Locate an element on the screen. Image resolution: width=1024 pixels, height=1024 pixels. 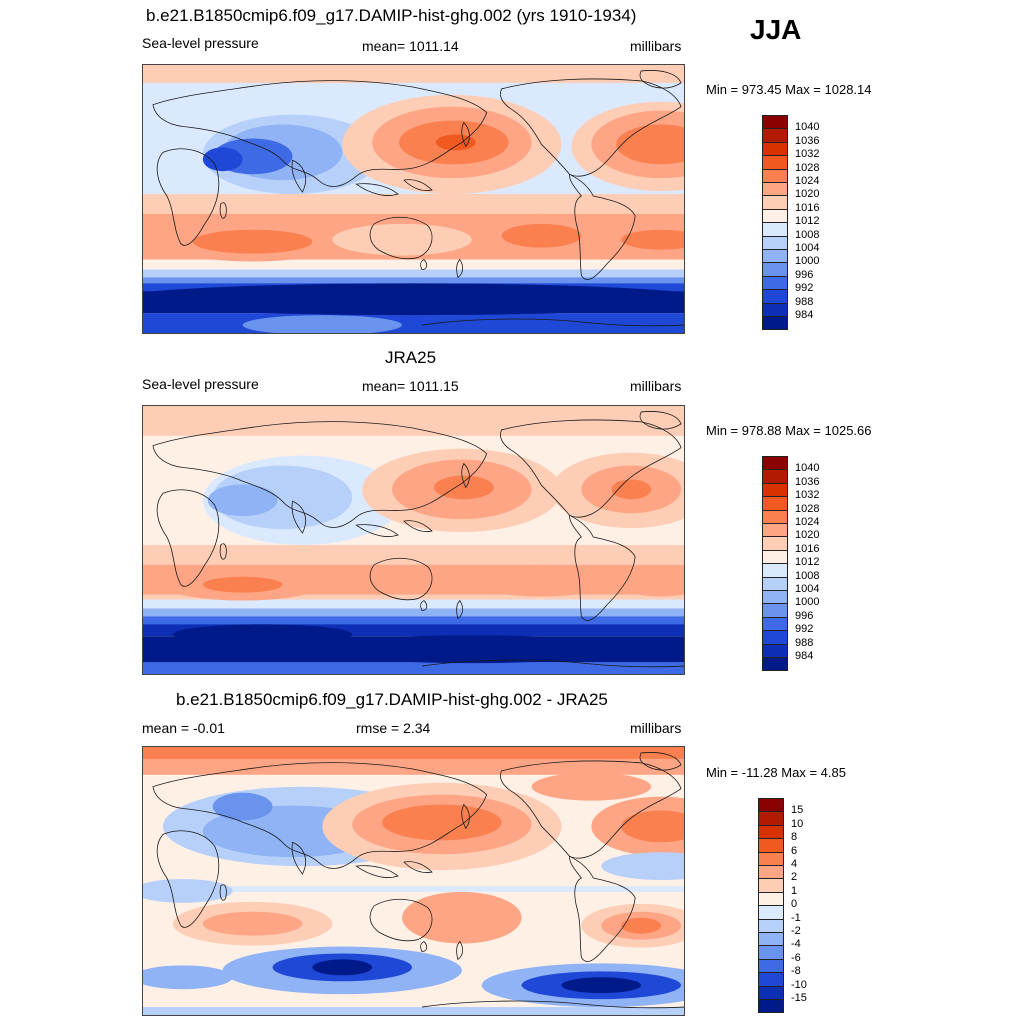
slp-colorbar-tick-label: 1012 is located at coordinates (807, 562).